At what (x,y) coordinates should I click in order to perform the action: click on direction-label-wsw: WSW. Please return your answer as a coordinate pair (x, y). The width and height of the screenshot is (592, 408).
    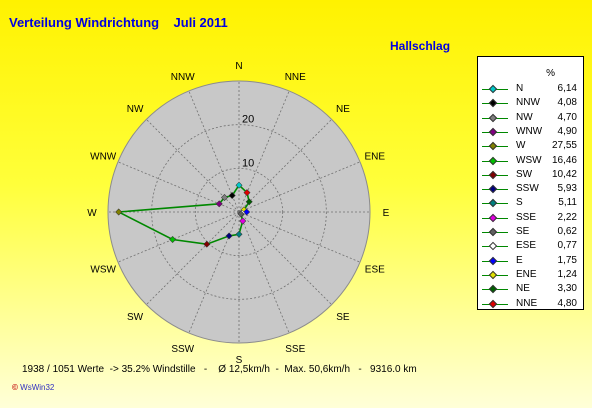
    Looking at the image, I should click on (103, 269).